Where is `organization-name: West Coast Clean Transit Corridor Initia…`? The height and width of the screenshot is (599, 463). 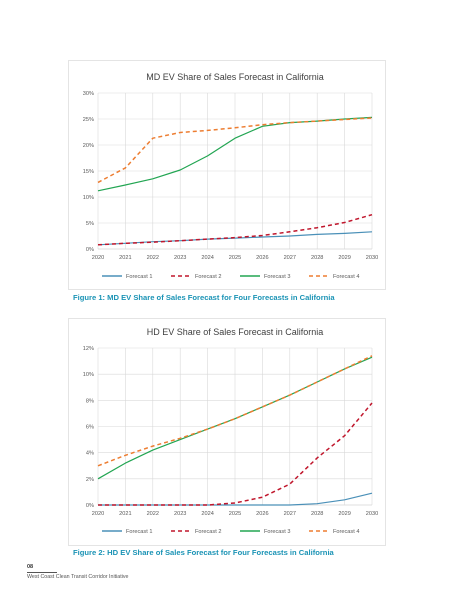 organization-name: West Coast Clean Transit Corridor Initia… is located at coordinates (78, 577).